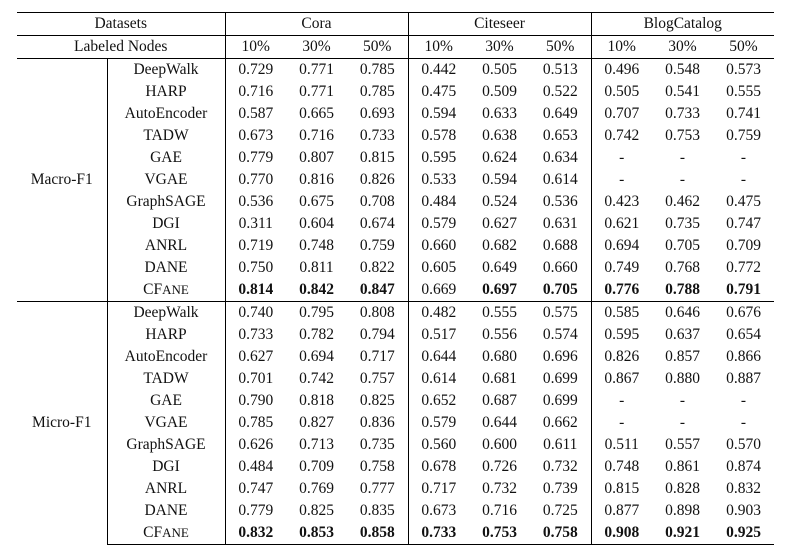 This screenshot has width=786, height=555. Describe the element at coordinates (165, 467) in the screenshot. I see `method-name: DGI` at that location.